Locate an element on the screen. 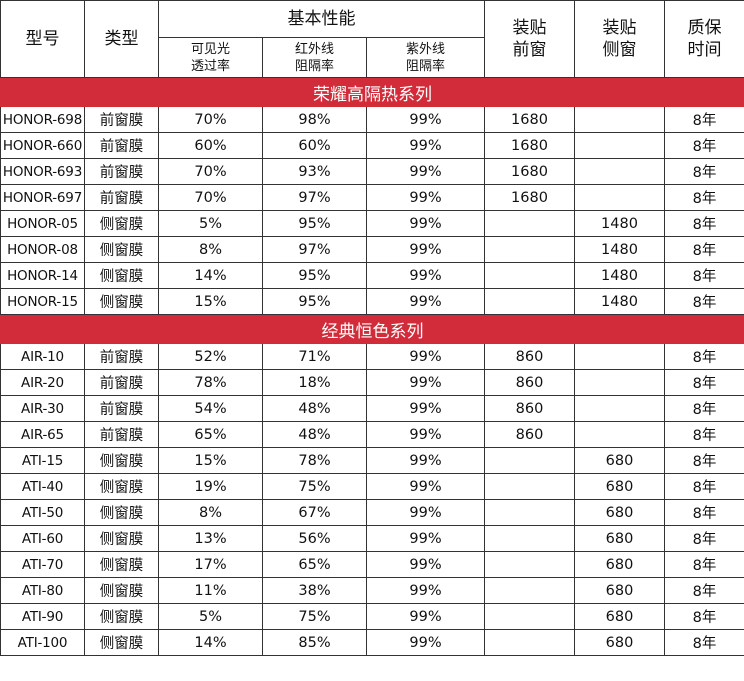 This screenshot has width=744, height=681. section-title: 荣耀高隔热系列 is located at coordinates (372, 92).